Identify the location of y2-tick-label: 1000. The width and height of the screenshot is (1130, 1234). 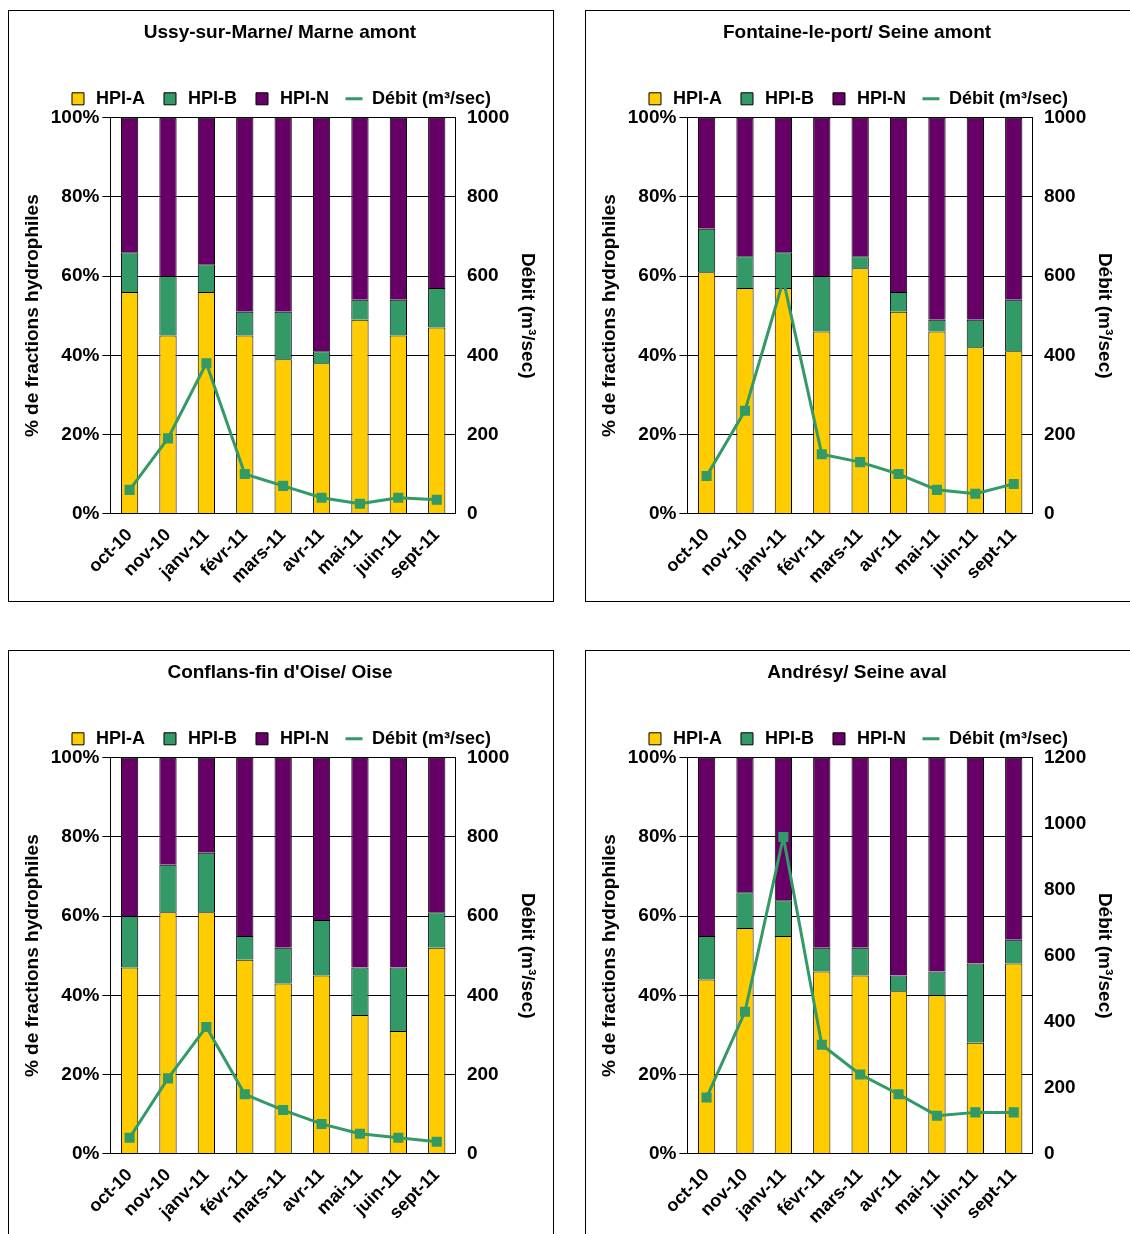
(1065, 822).